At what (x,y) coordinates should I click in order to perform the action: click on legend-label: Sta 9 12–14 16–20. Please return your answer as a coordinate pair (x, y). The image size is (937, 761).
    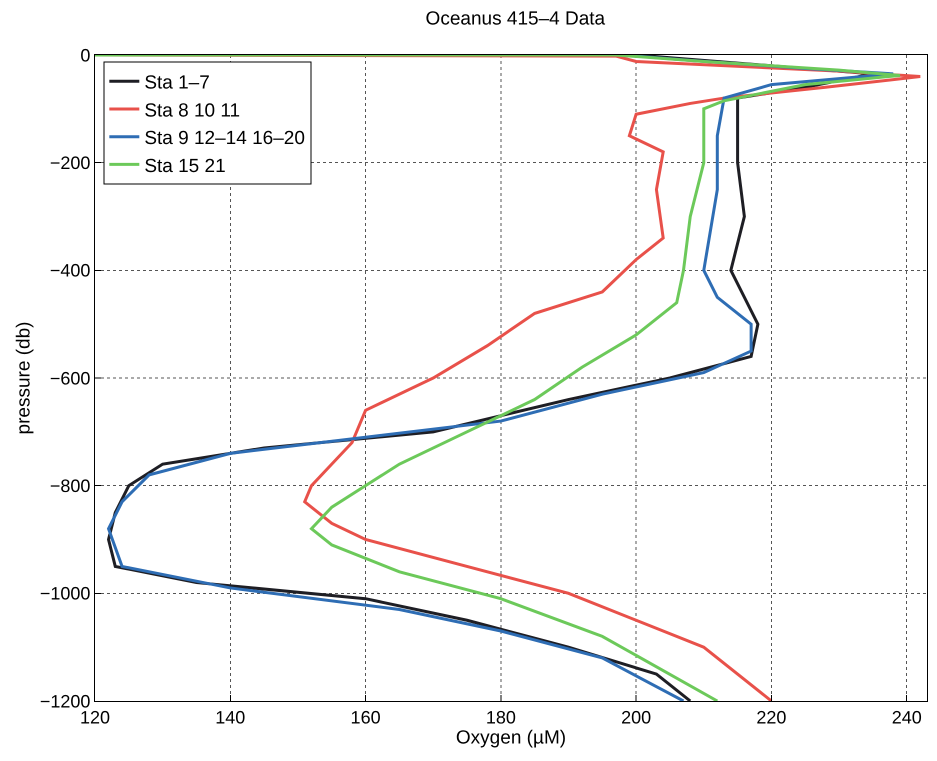
    Looking at the image, I should click on (224, 139).